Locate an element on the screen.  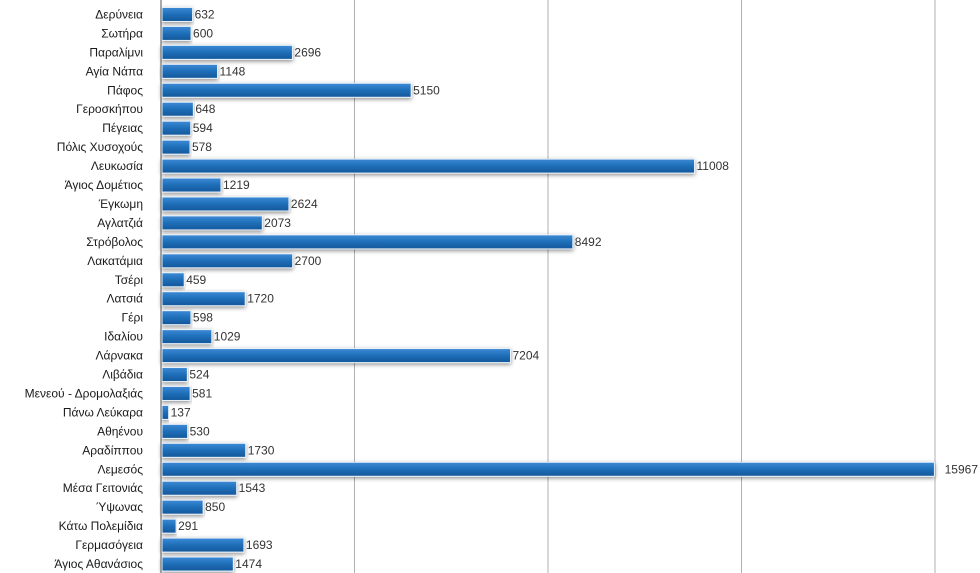
value-label: 578 is located at coordinates (202, 147).